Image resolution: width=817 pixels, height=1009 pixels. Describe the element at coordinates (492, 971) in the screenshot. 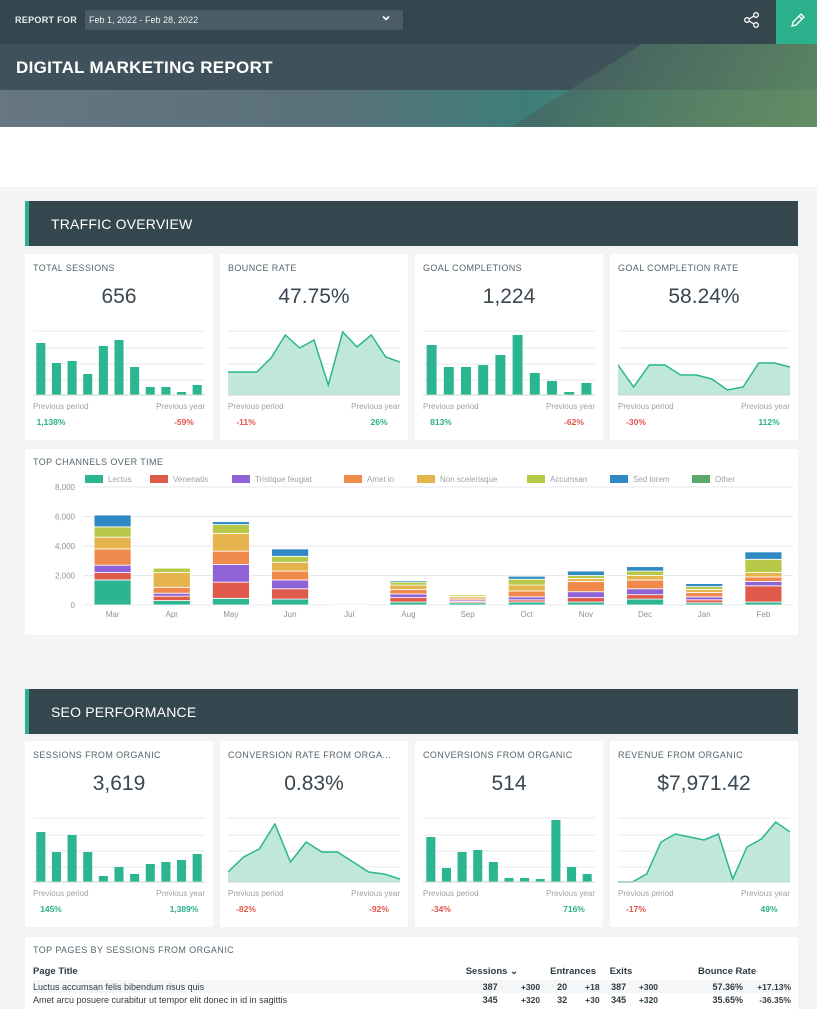

I see `column-header-sessions: Sessions ⌄` at that location.